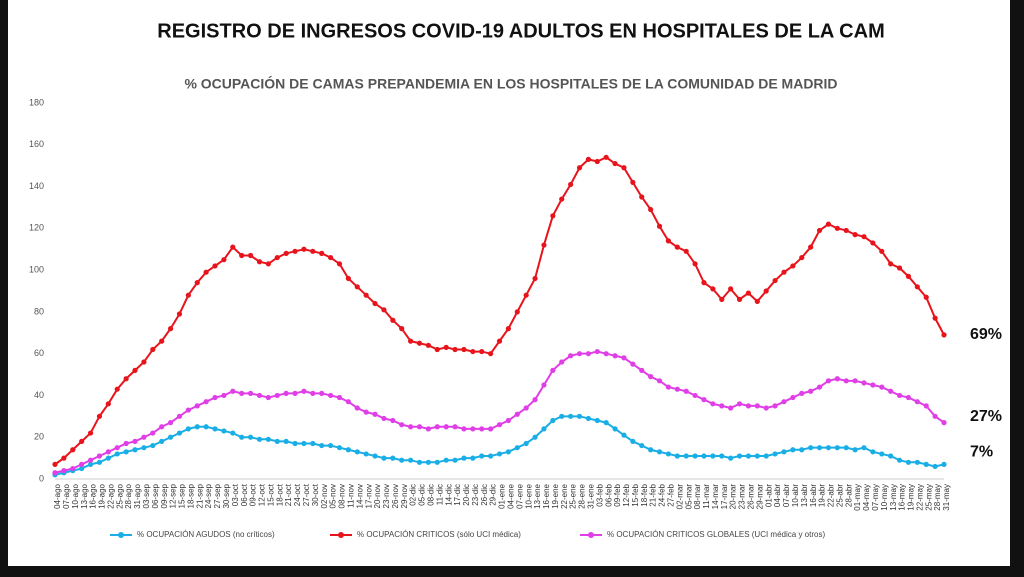 The width and height of the screenshot is (1024, 577). What do you see at coordinates (662, 494) in the screenshot?
I see `x-tick-label: 24-feb` at bounding box center [662, 494].